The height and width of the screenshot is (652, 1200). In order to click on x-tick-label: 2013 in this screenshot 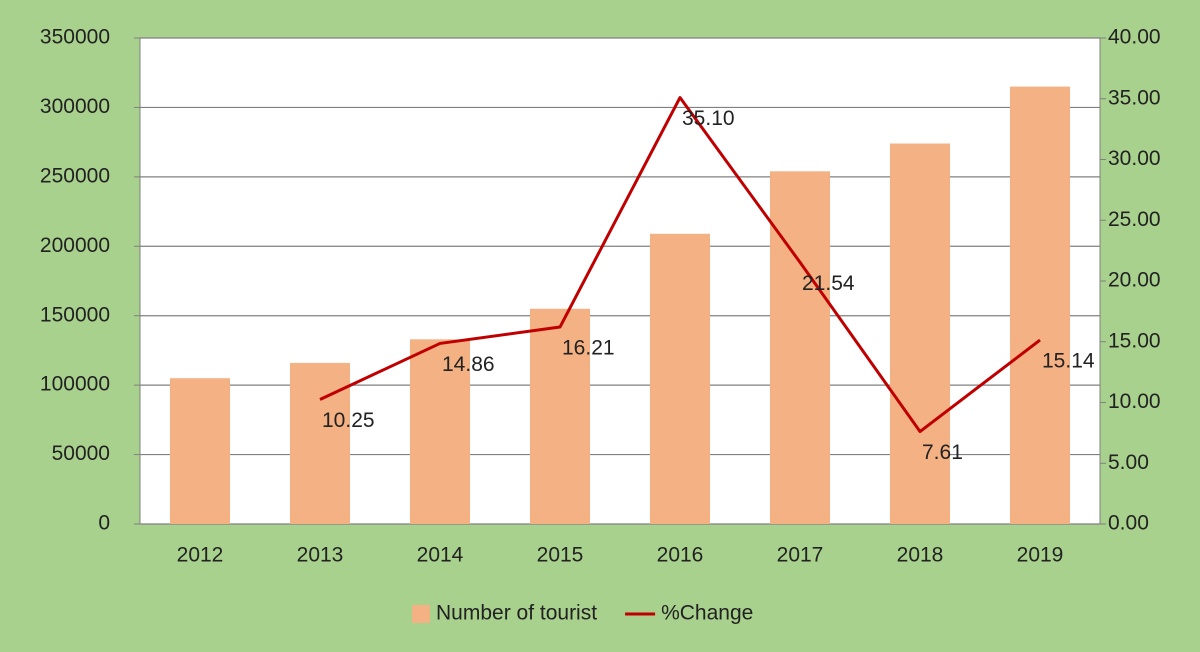, I will do `click(320, 555)`.